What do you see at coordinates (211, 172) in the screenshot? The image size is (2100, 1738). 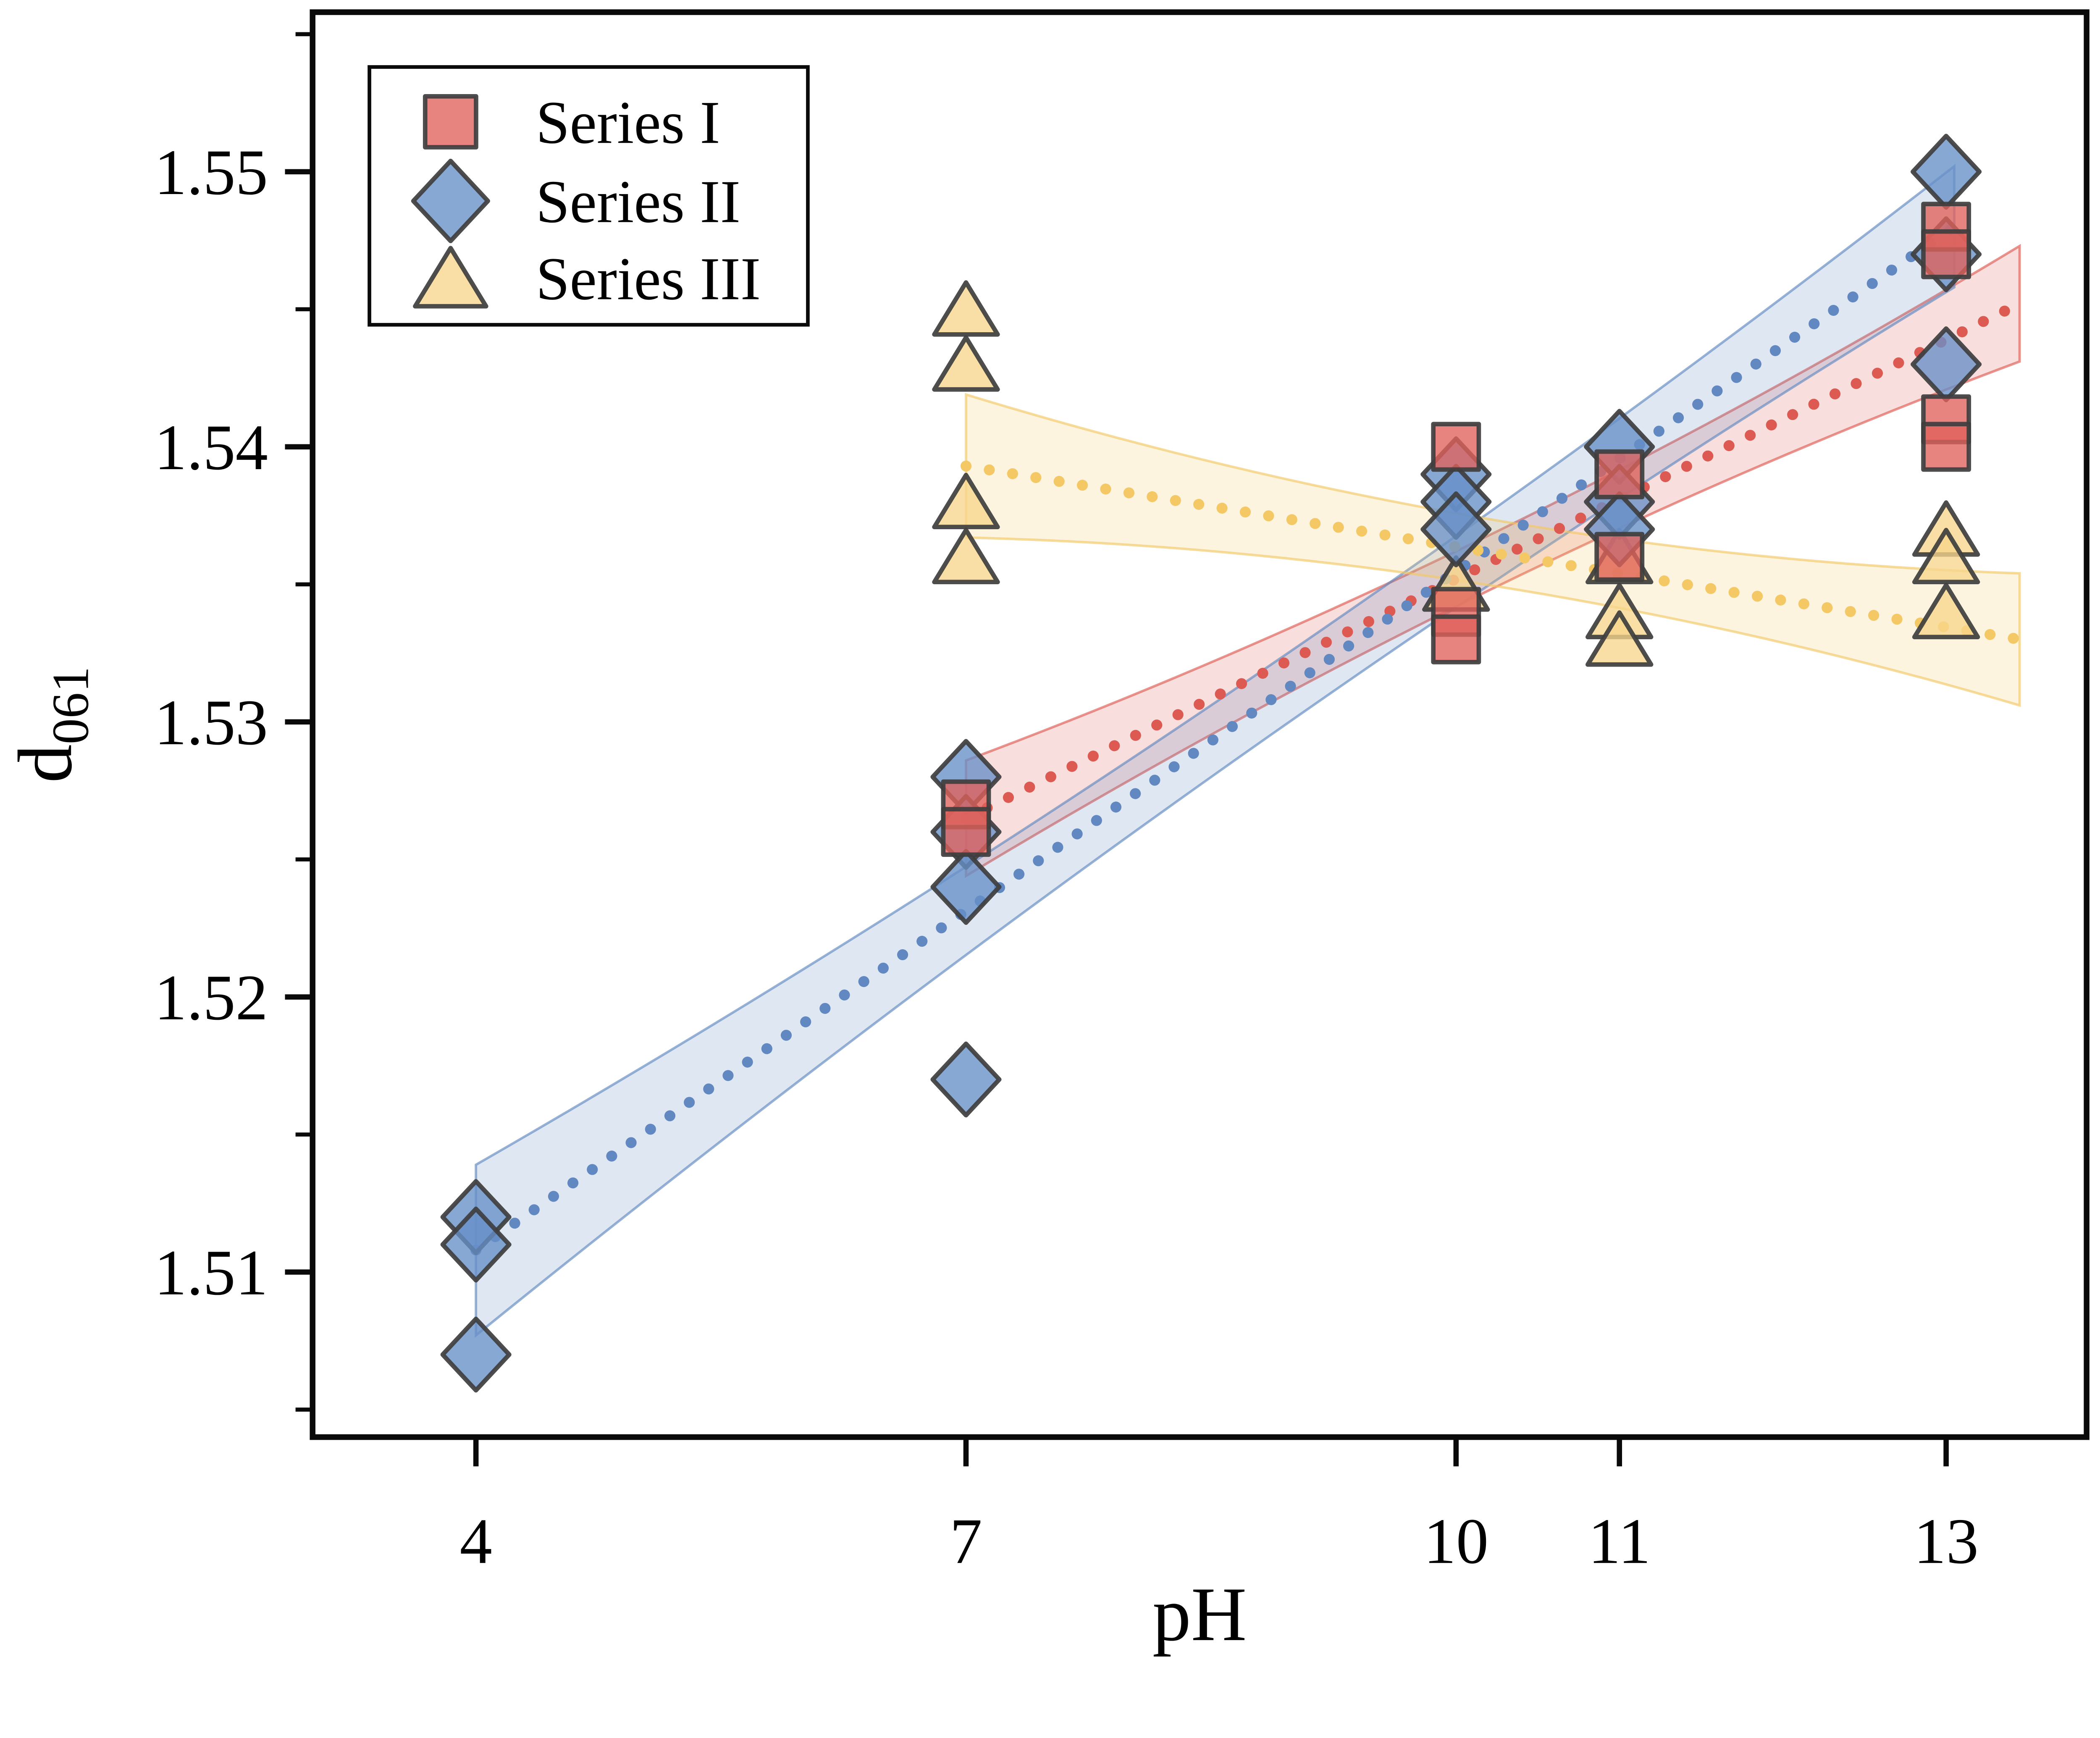 I see `y-tick-label: 1.55` at bounding box center [211, 172].